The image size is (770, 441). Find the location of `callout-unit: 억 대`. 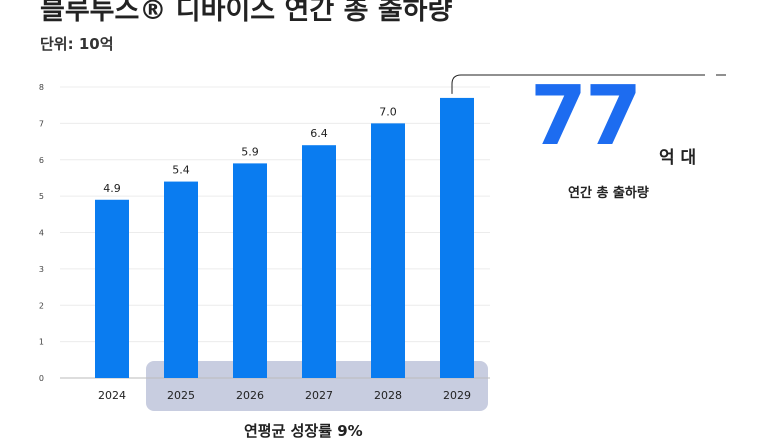

callout-unit: 억 대 is located at coordinates (678, 158).